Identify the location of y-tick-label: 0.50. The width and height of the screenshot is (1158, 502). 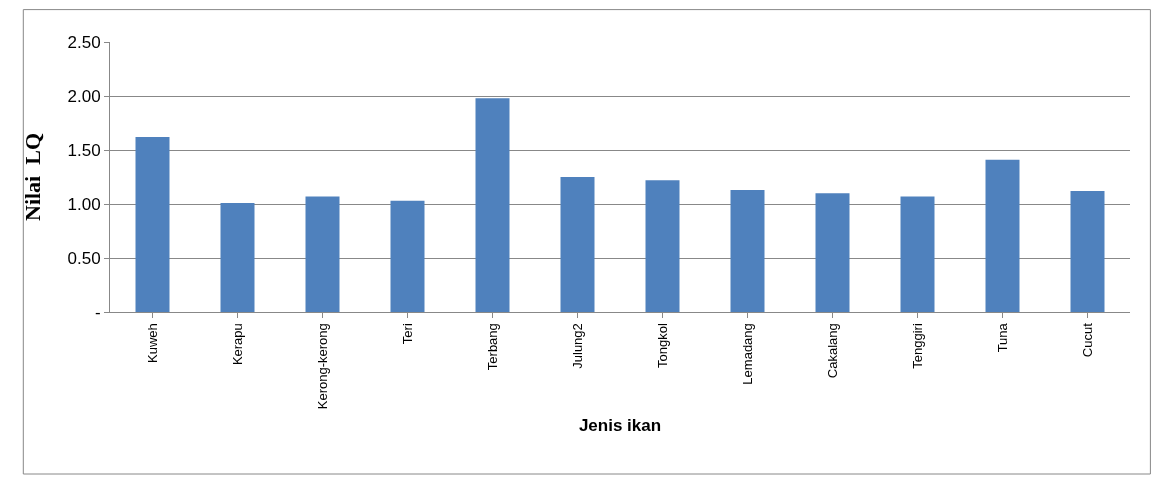
(84, 258).